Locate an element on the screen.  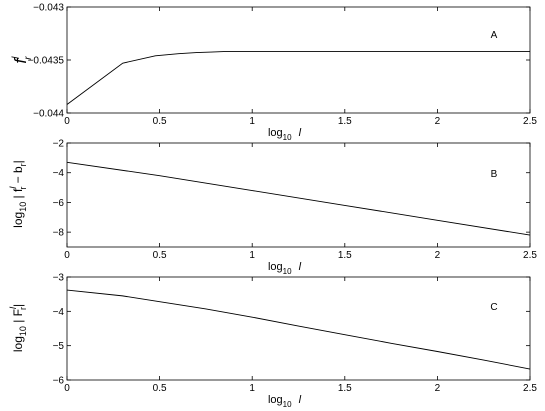
y-axis-label: log10 | flr − br| is located at coordinates (18, 194).